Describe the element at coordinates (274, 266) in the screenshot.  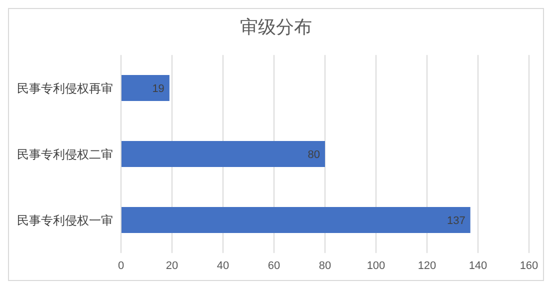
I see `x-tick-label: 60` at that location.